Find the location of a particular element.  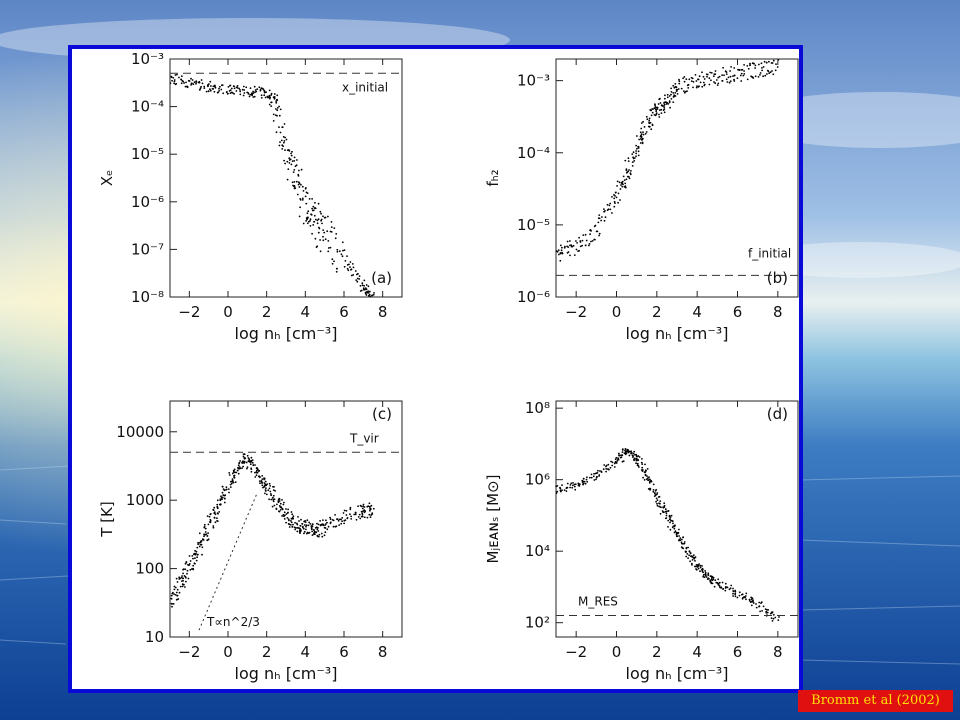

panel-label: (a) is located at coordinates (381, 278).